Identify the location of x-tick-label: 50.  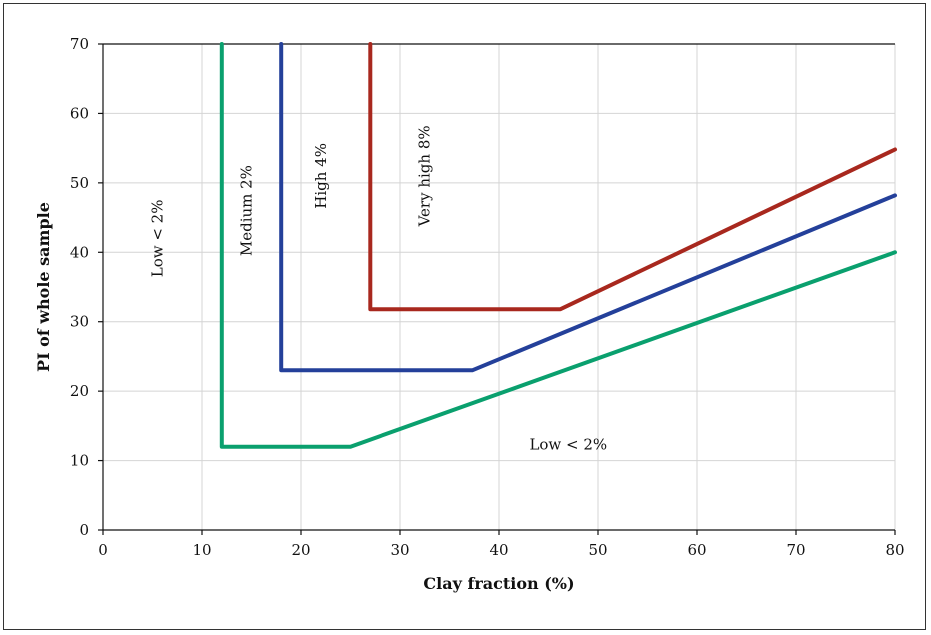
(597, 550).